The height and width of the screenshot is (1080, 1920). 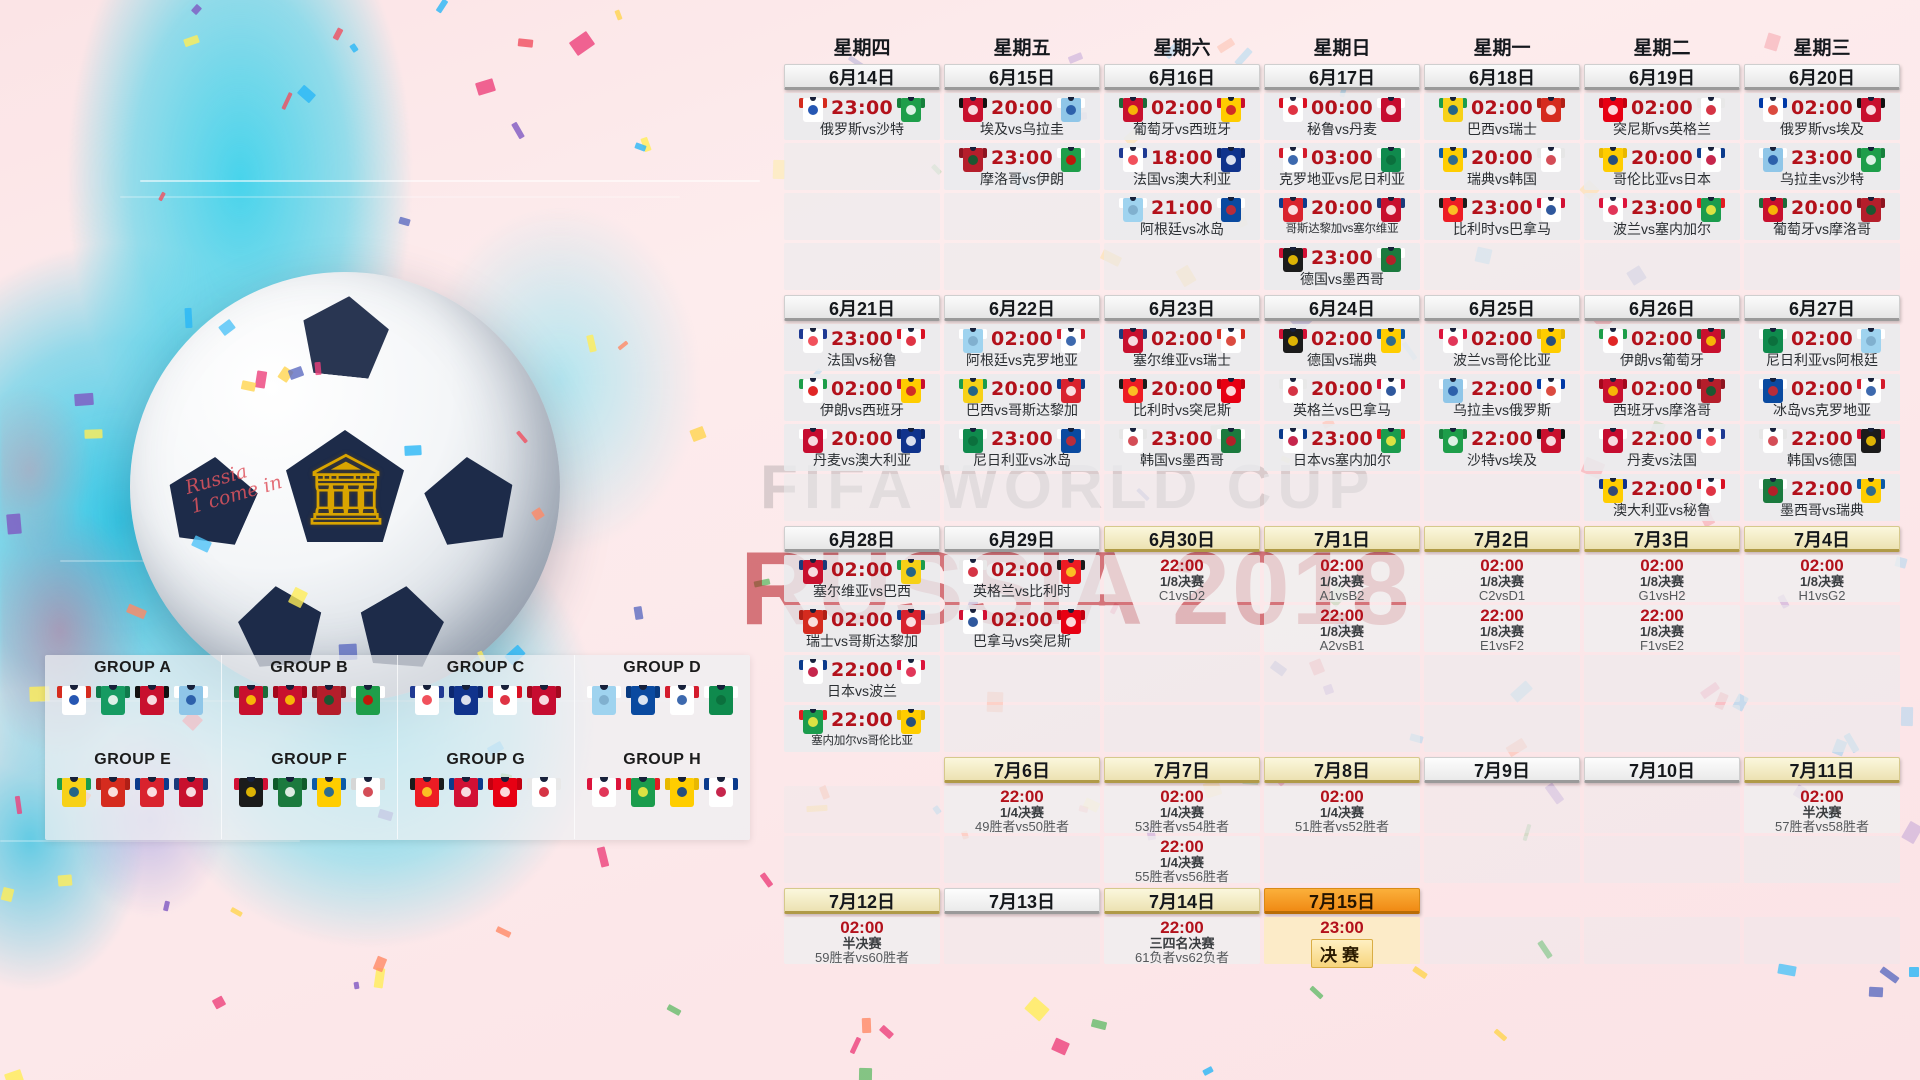 What do you see at coordinates (862, 308) in the screenshot?
I see `date-label: 6月21日` at bounding box center [862, 308].